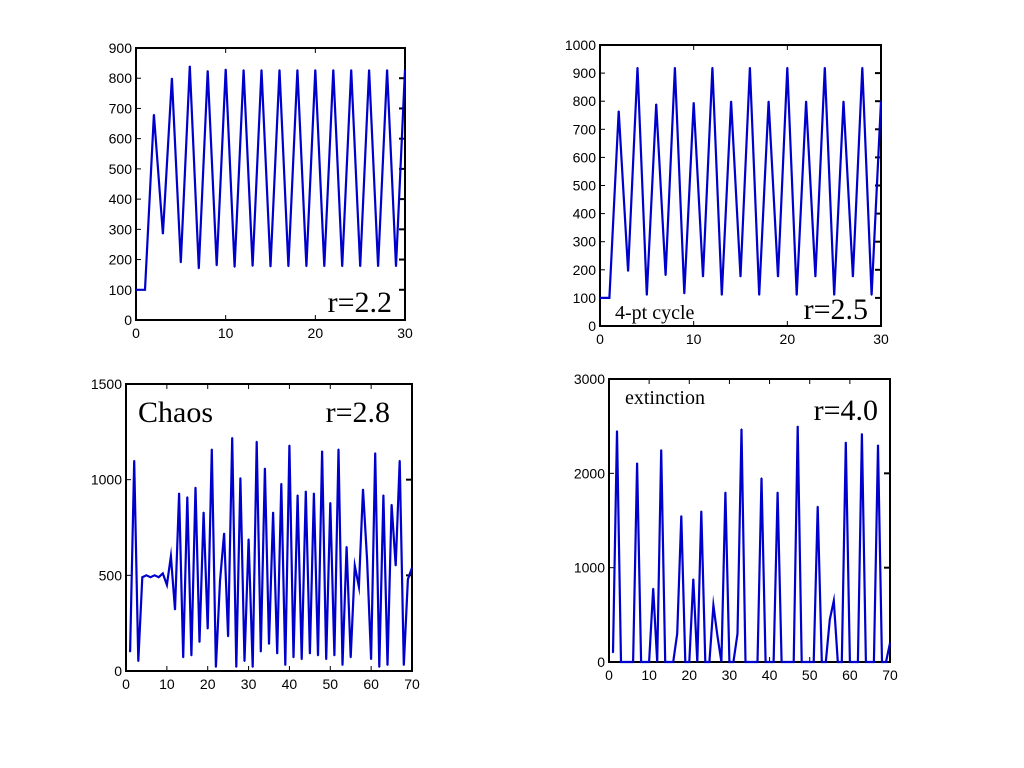 The width and height of the screenshot is (1024, 768). What do you see at coordinates (121, 290) in the screenshot?
I see `y-tick-label: 100` at bounding box center [121, 290].